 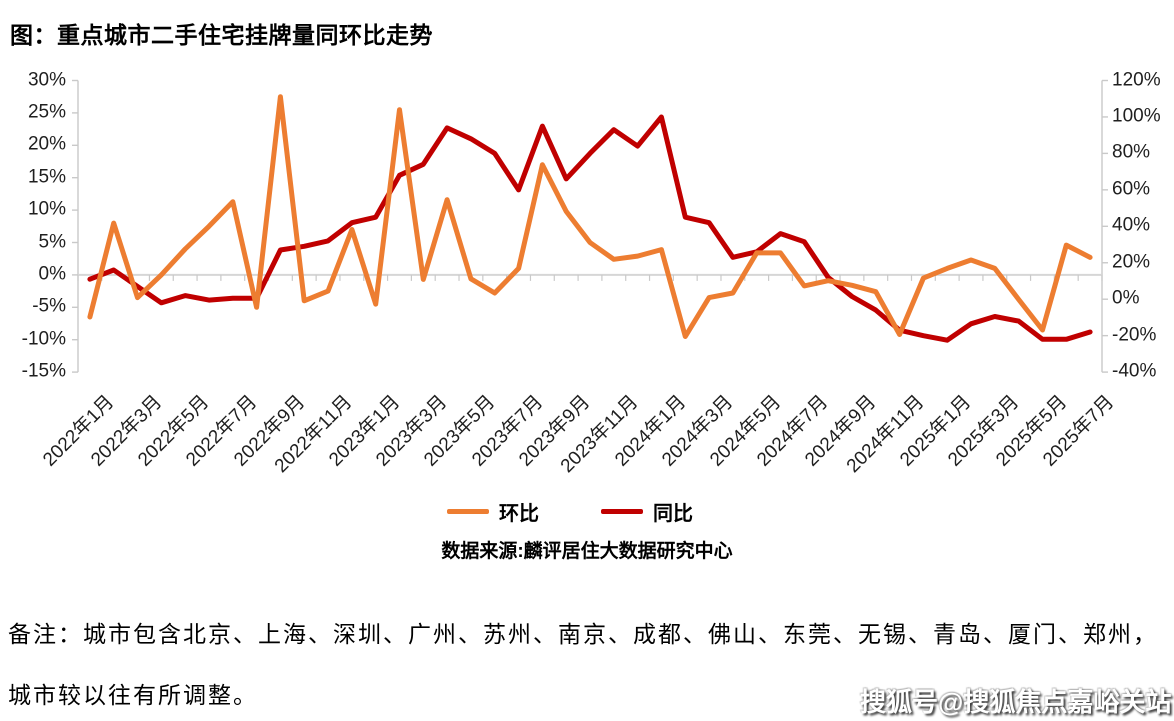 What do you see at coordinates (519, 514) in the screenshot?
I see `legend-label-huanbi: 环比` at bounding box center [519, 514].